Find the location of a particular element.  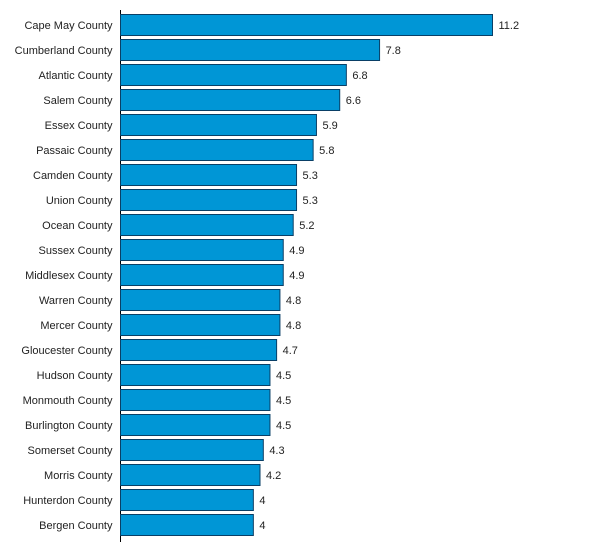

value-label: 4.3 is located at coordinates (276, 451).